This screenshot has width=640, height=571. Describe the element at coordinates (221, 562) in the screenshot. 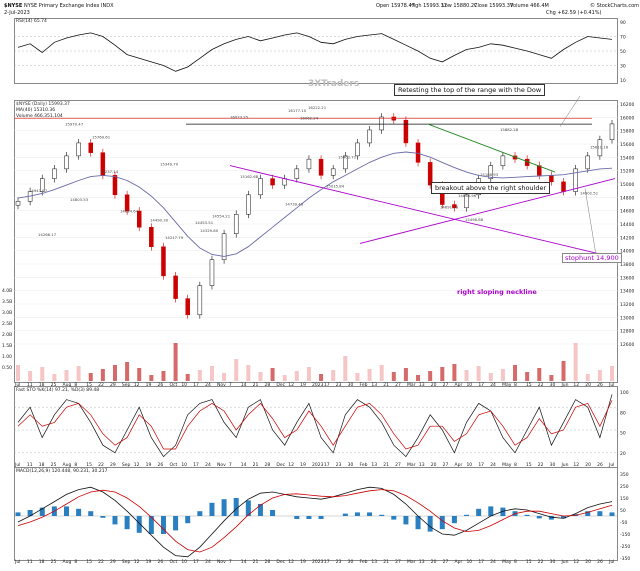

I see `date-tick: Nov` at that location.